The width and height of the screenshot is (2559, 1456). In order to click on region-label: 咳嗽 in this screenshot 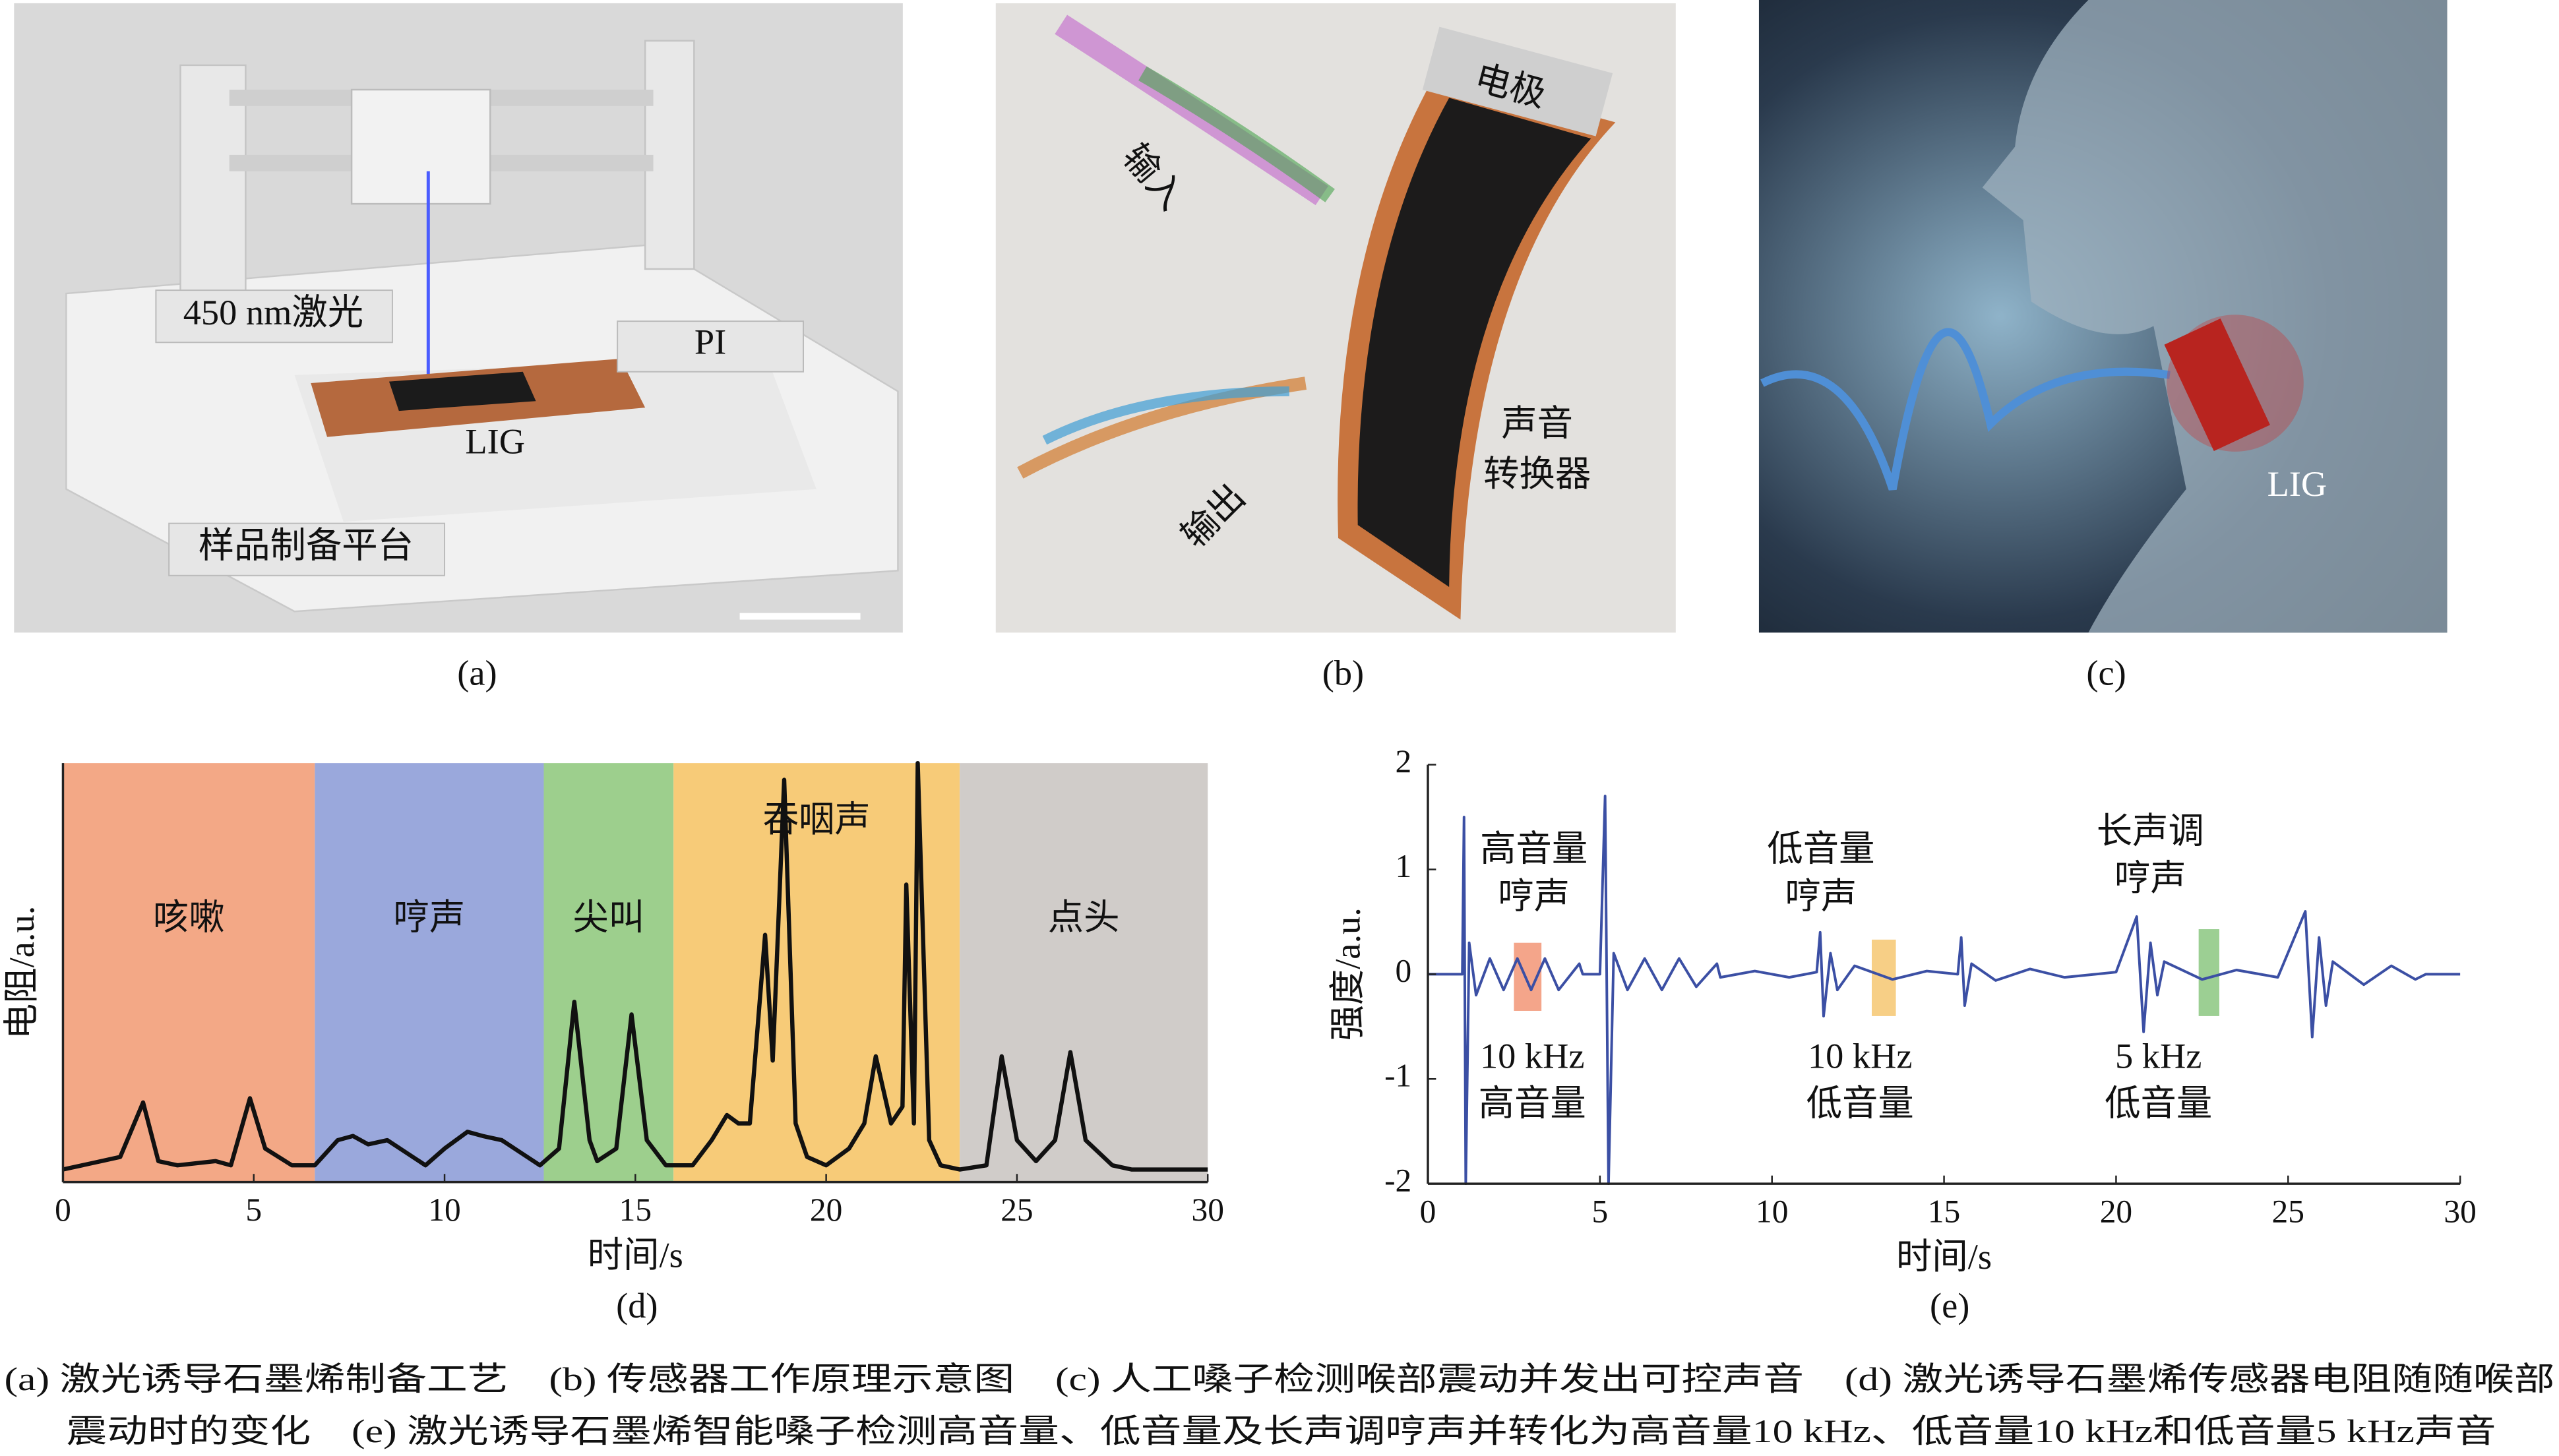, I will do `click(189, 917)`.